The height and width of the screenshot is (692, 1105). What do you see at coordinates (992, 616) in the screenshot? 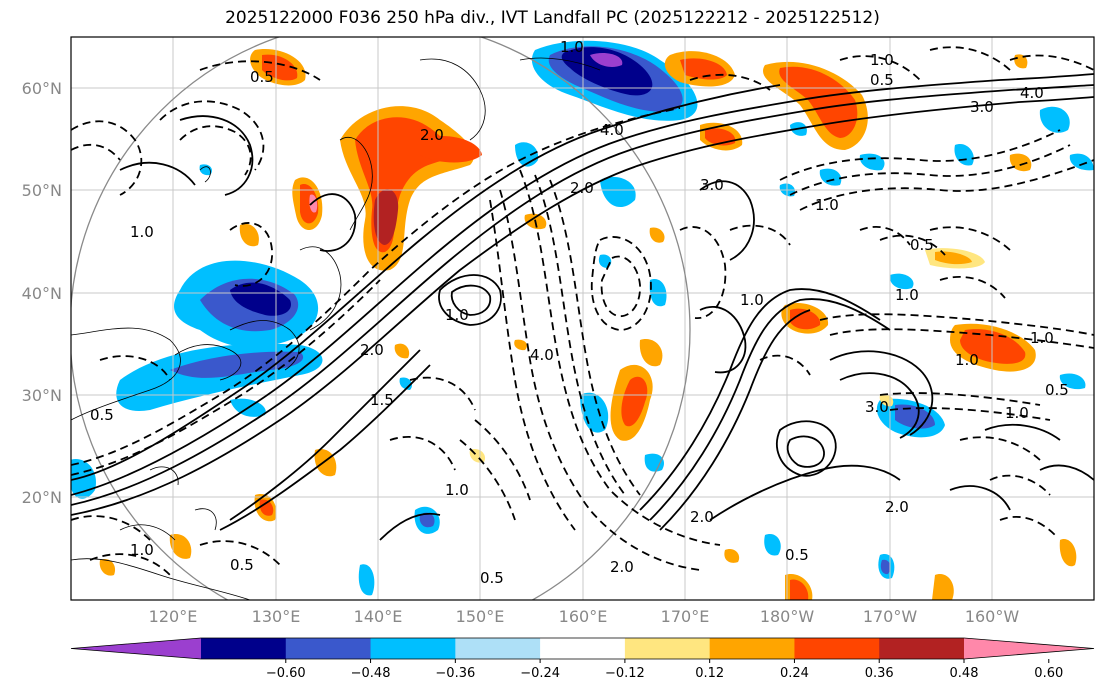
I see `lon-tick-label: 160°W` at bounding box center [992, 616].